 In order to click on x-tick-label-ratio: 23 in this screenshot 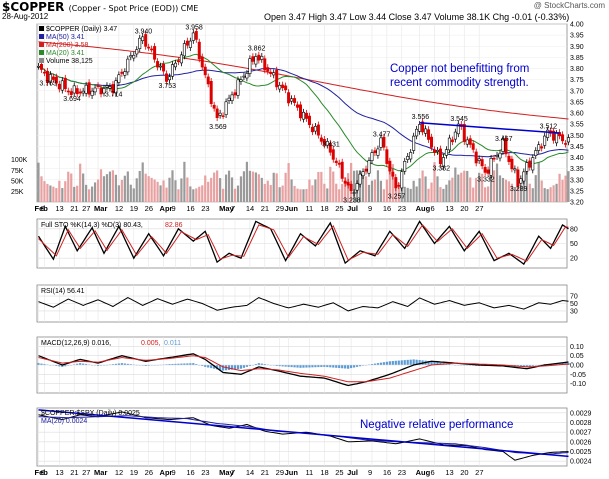, I will do `click(205, 472)`.